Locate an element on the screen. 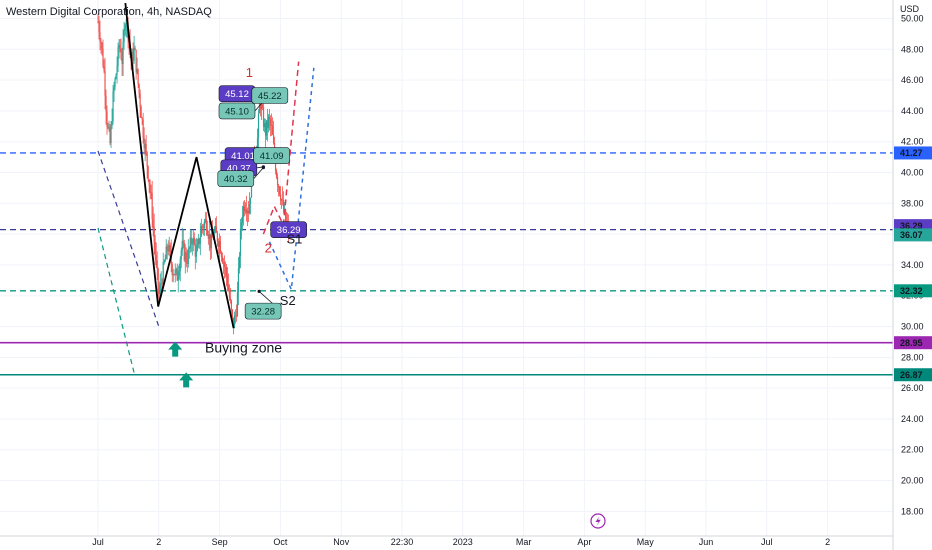 The image size is (932, 550). callout-value: 36.29 is located at coordinates (289, 230).